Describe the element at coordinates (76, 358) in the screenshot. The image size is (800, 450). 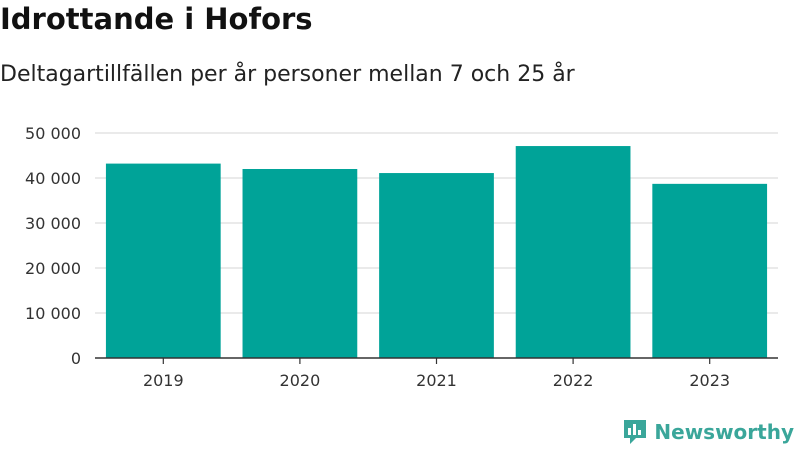
I see `y-tick-label: 0` at that location.